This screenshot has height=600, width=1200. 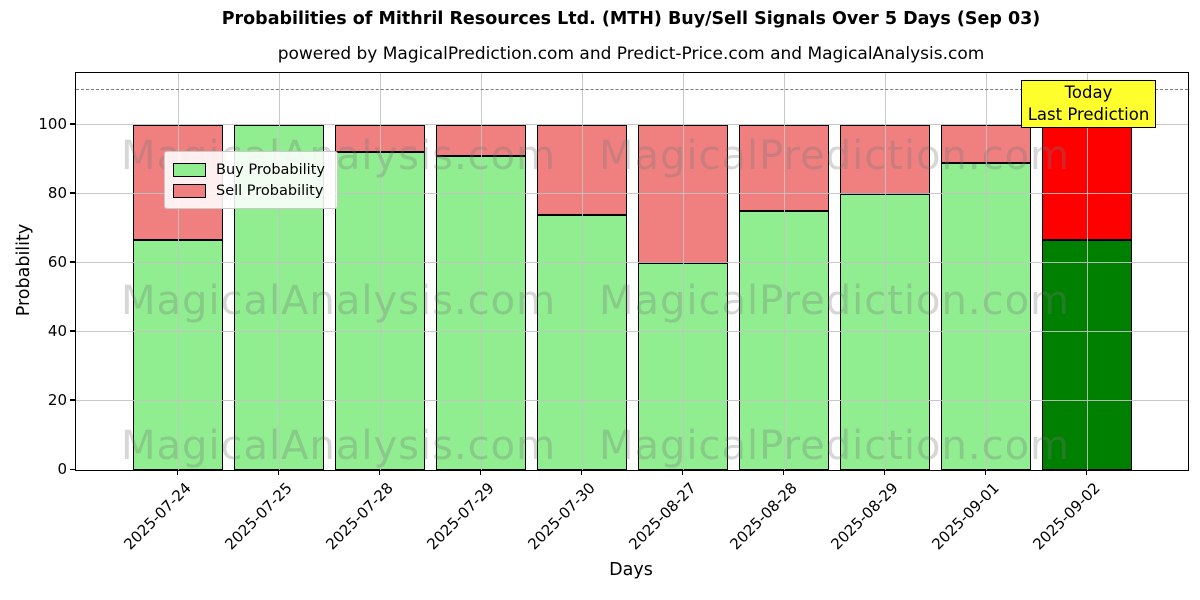 I want to click on legend: Buy Probability Sell Probability, so click(x=251, y=180).